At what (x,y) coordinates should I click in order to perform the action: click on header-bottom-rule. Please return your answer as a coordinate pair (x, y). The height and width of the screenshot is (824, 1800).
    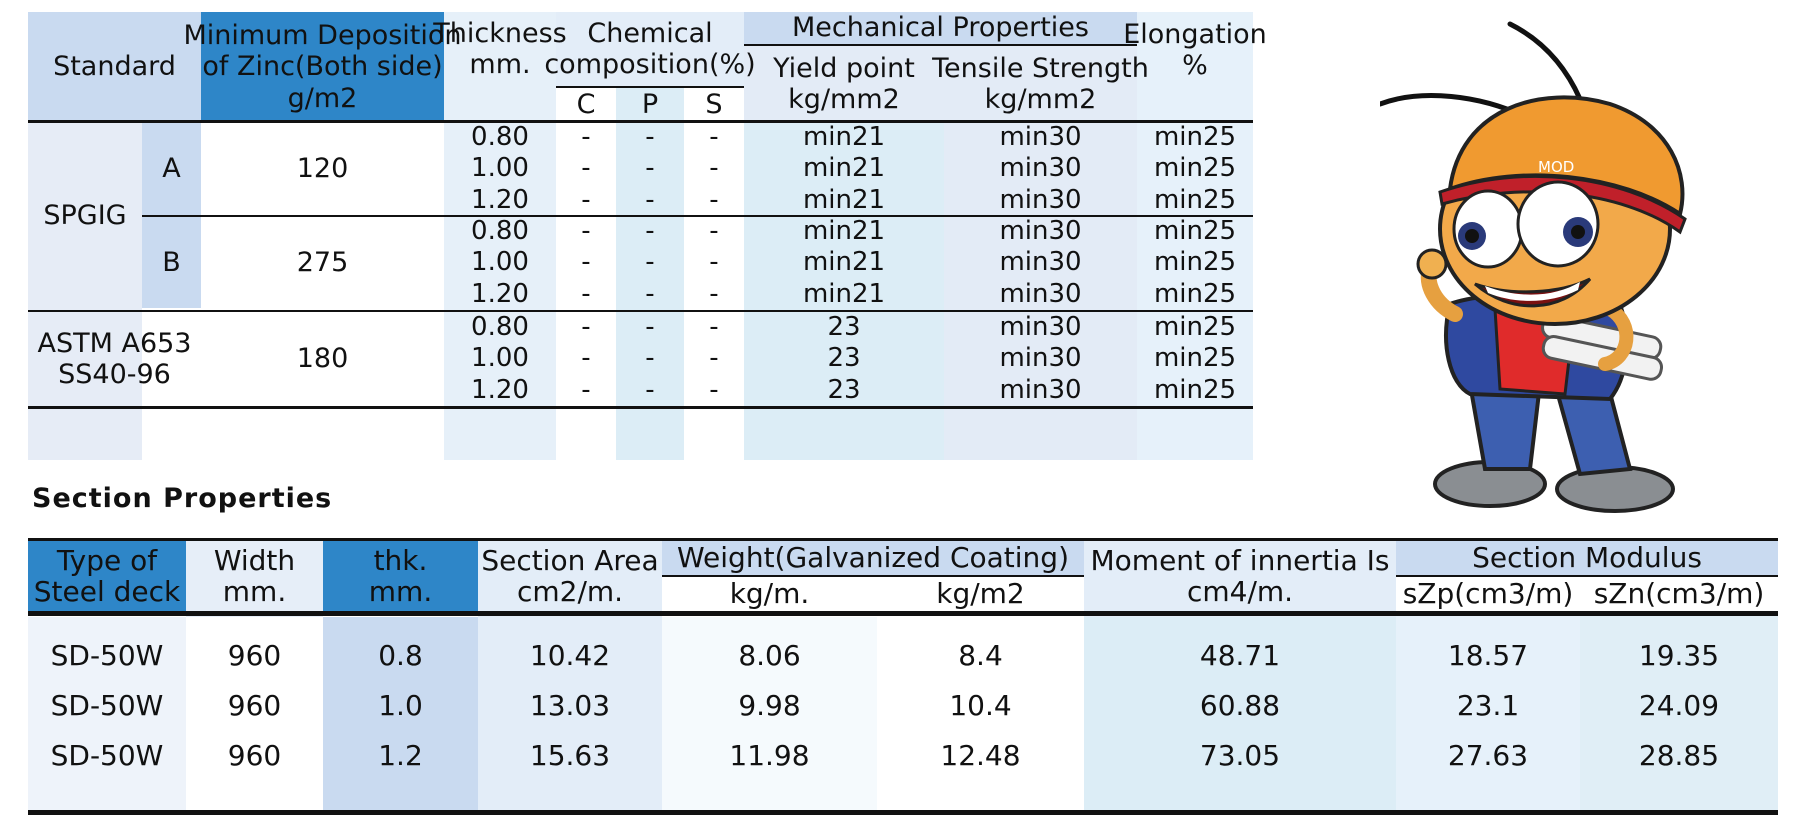
    Looking at the image, I should click on (640, 121).